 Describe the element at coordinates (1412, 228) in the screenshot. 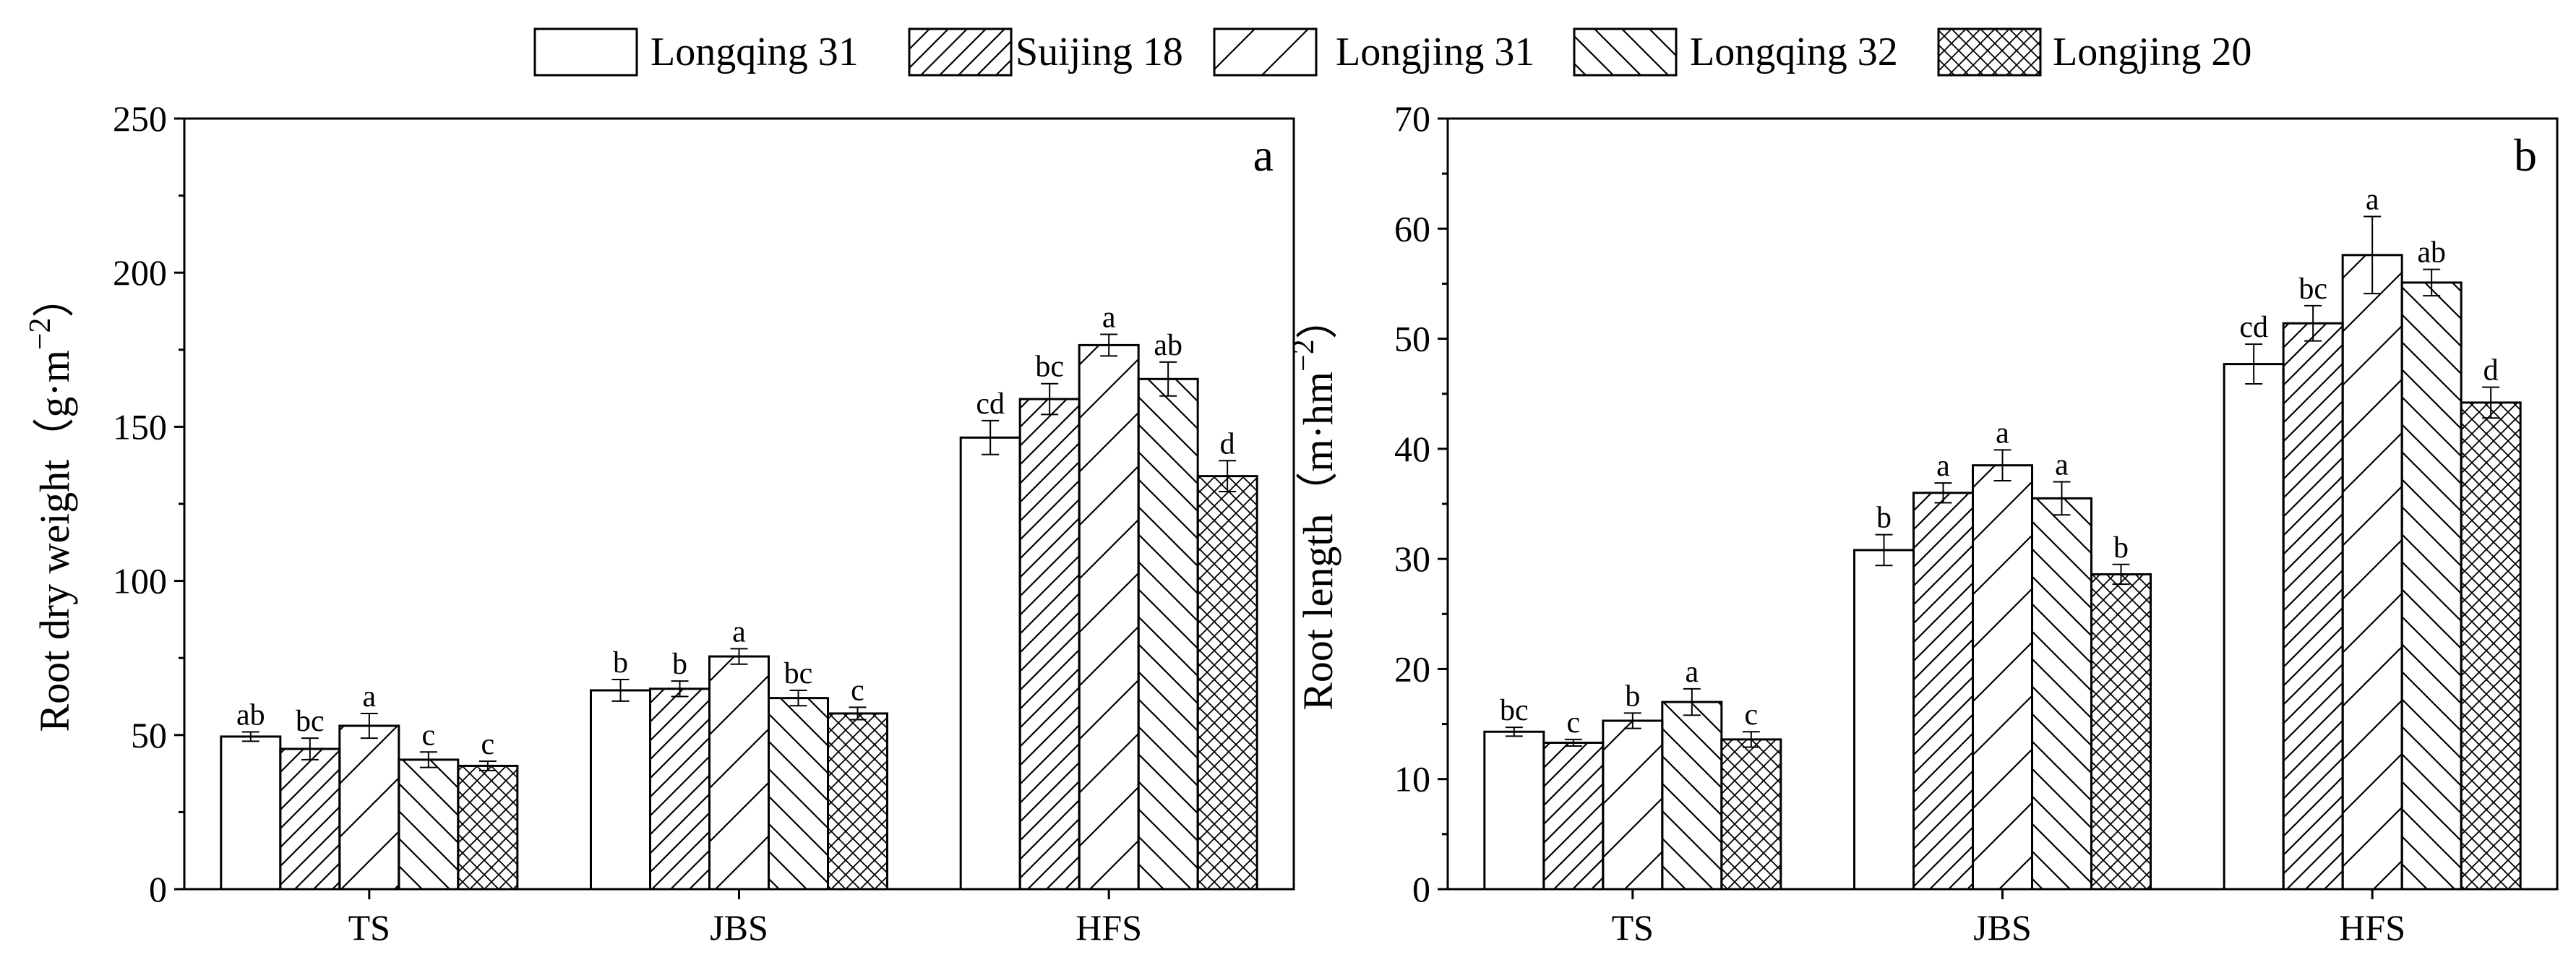

I see `y-tick-label: 60` at that location.